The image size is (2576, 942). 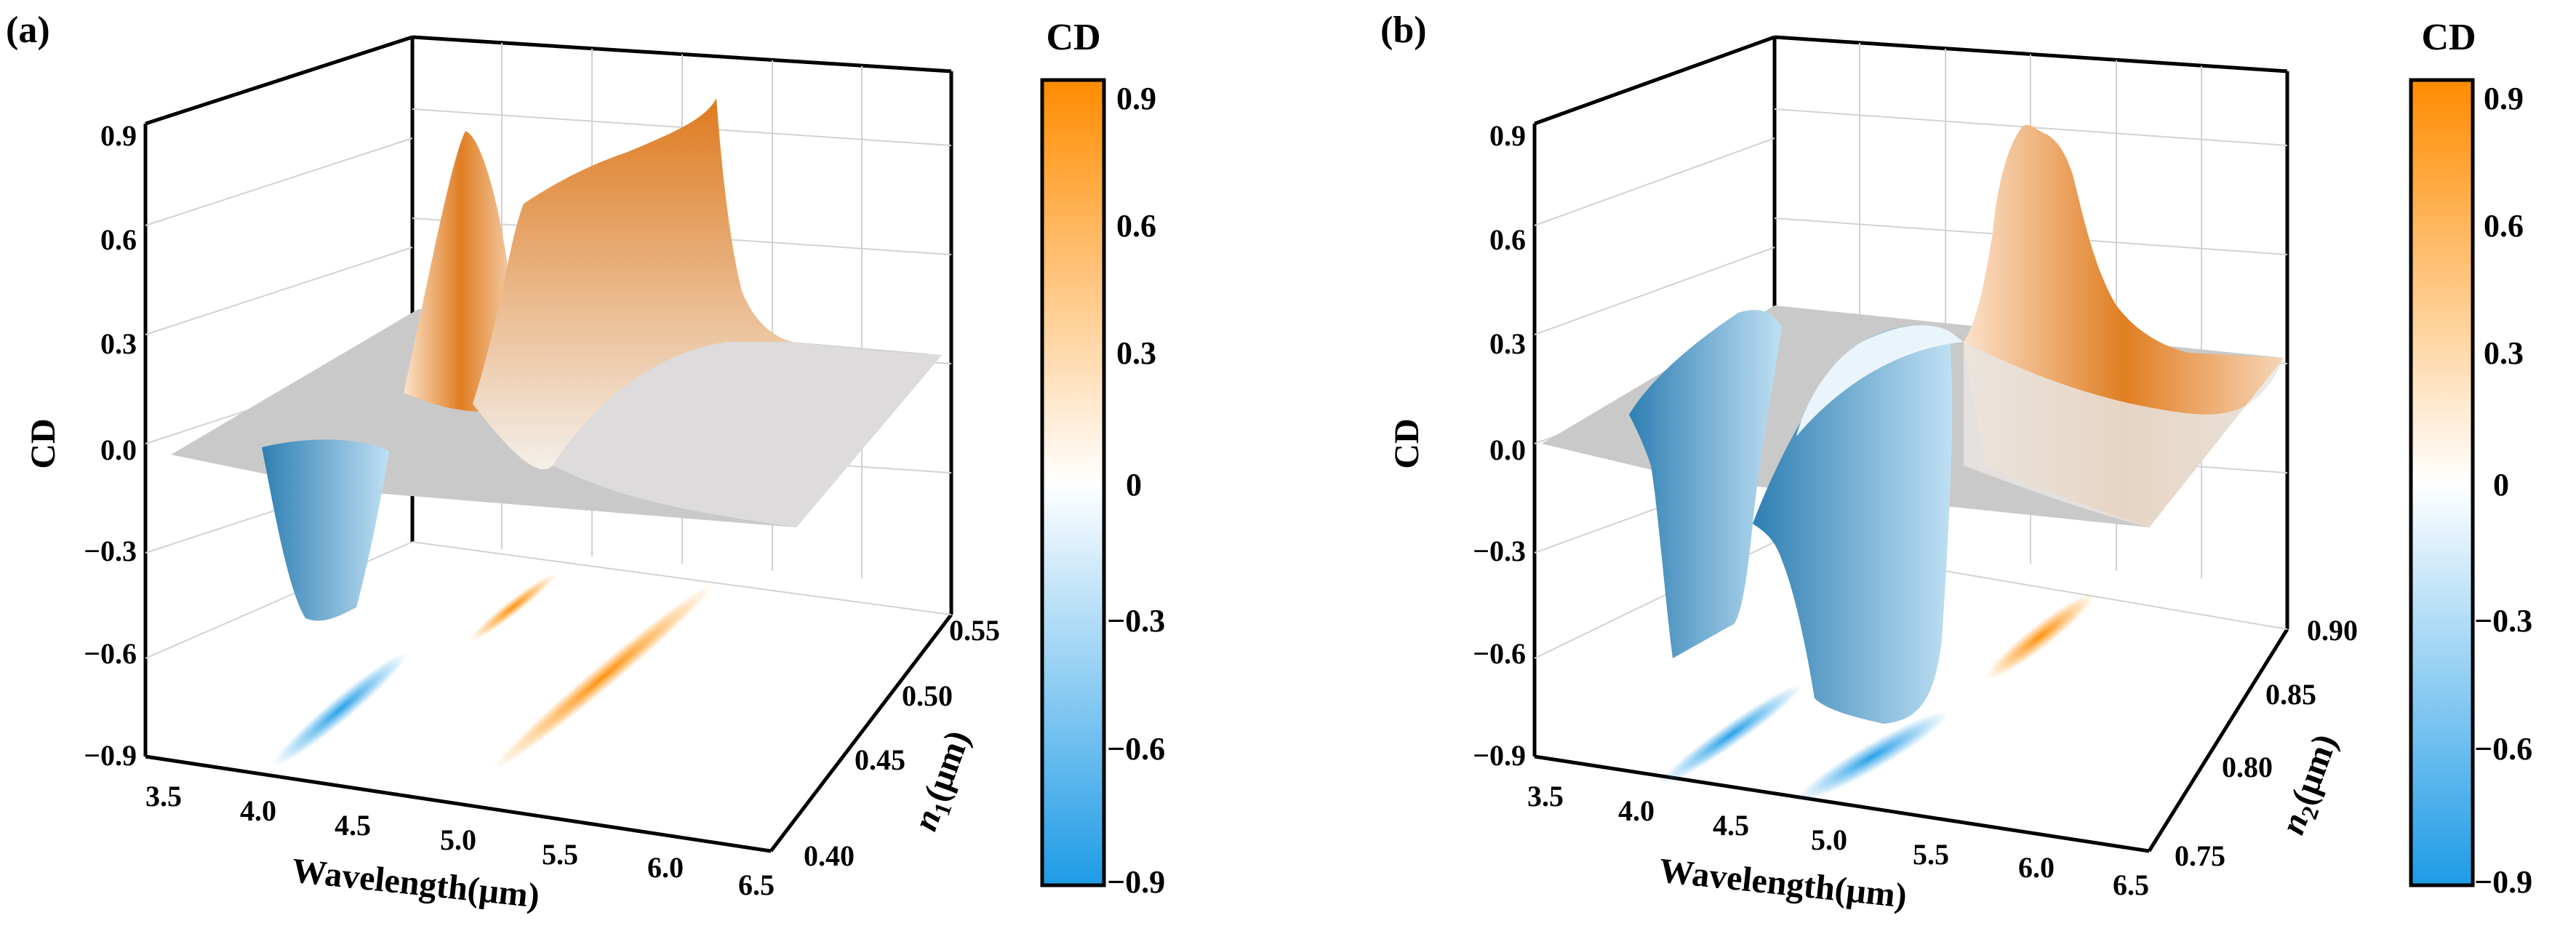 I want to click on floor-blue-band, so click(x=340, y=709).